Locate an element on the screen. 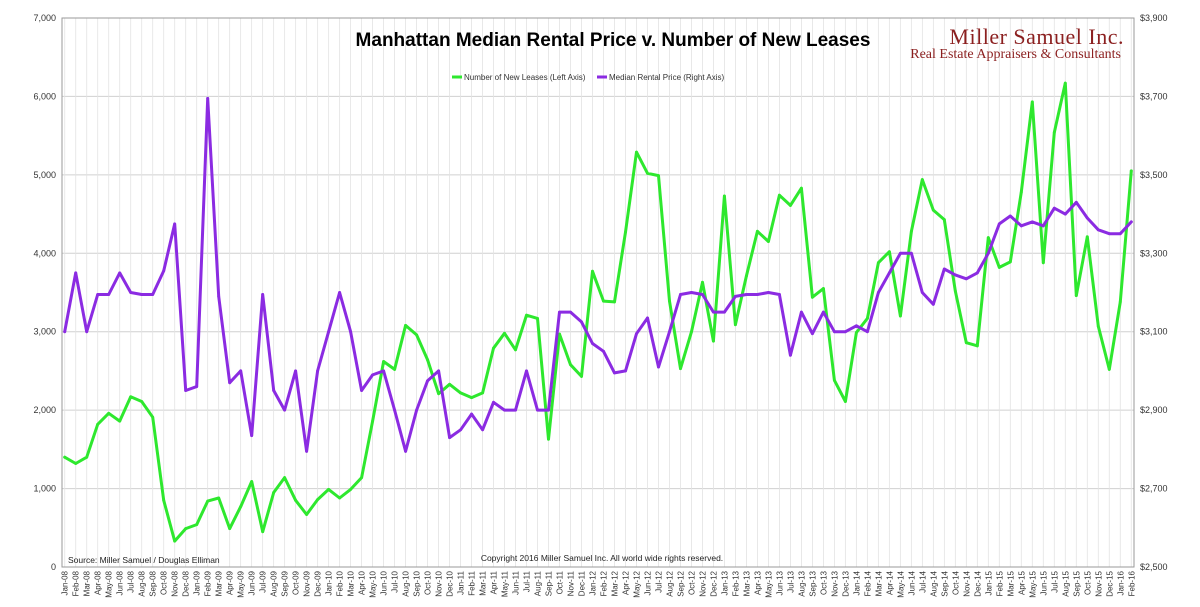 This screenshot has height=607, width=1200. x-tick-label: Sep-09 is located at coordinates (285, 583).